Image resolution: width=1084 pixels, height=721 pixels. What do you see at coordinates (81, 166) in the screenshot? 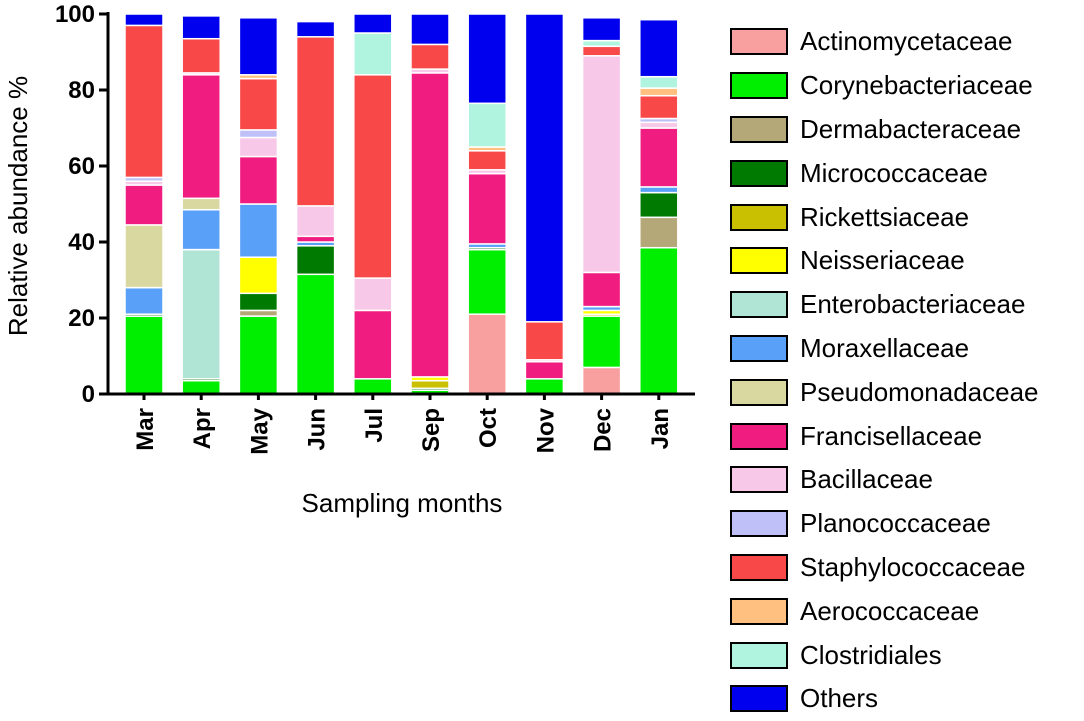
I see `y-tick-label-60: 60` at bounding box center [81, 166].